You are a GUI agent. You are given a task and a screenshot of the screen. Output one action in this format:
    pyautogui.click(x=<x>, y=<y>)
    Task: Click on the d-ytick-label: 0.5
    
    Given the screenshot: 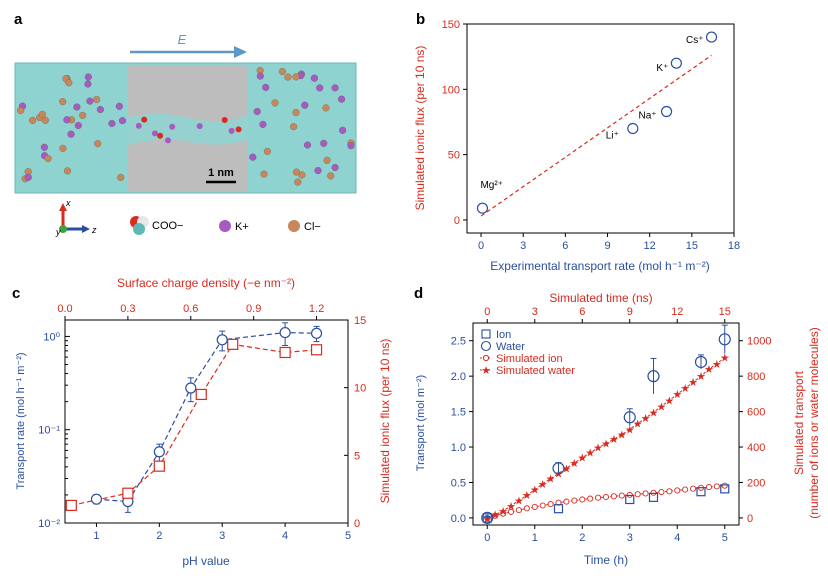 What is the action you would take?
    pyautogui.click(x=458, y=483)
    